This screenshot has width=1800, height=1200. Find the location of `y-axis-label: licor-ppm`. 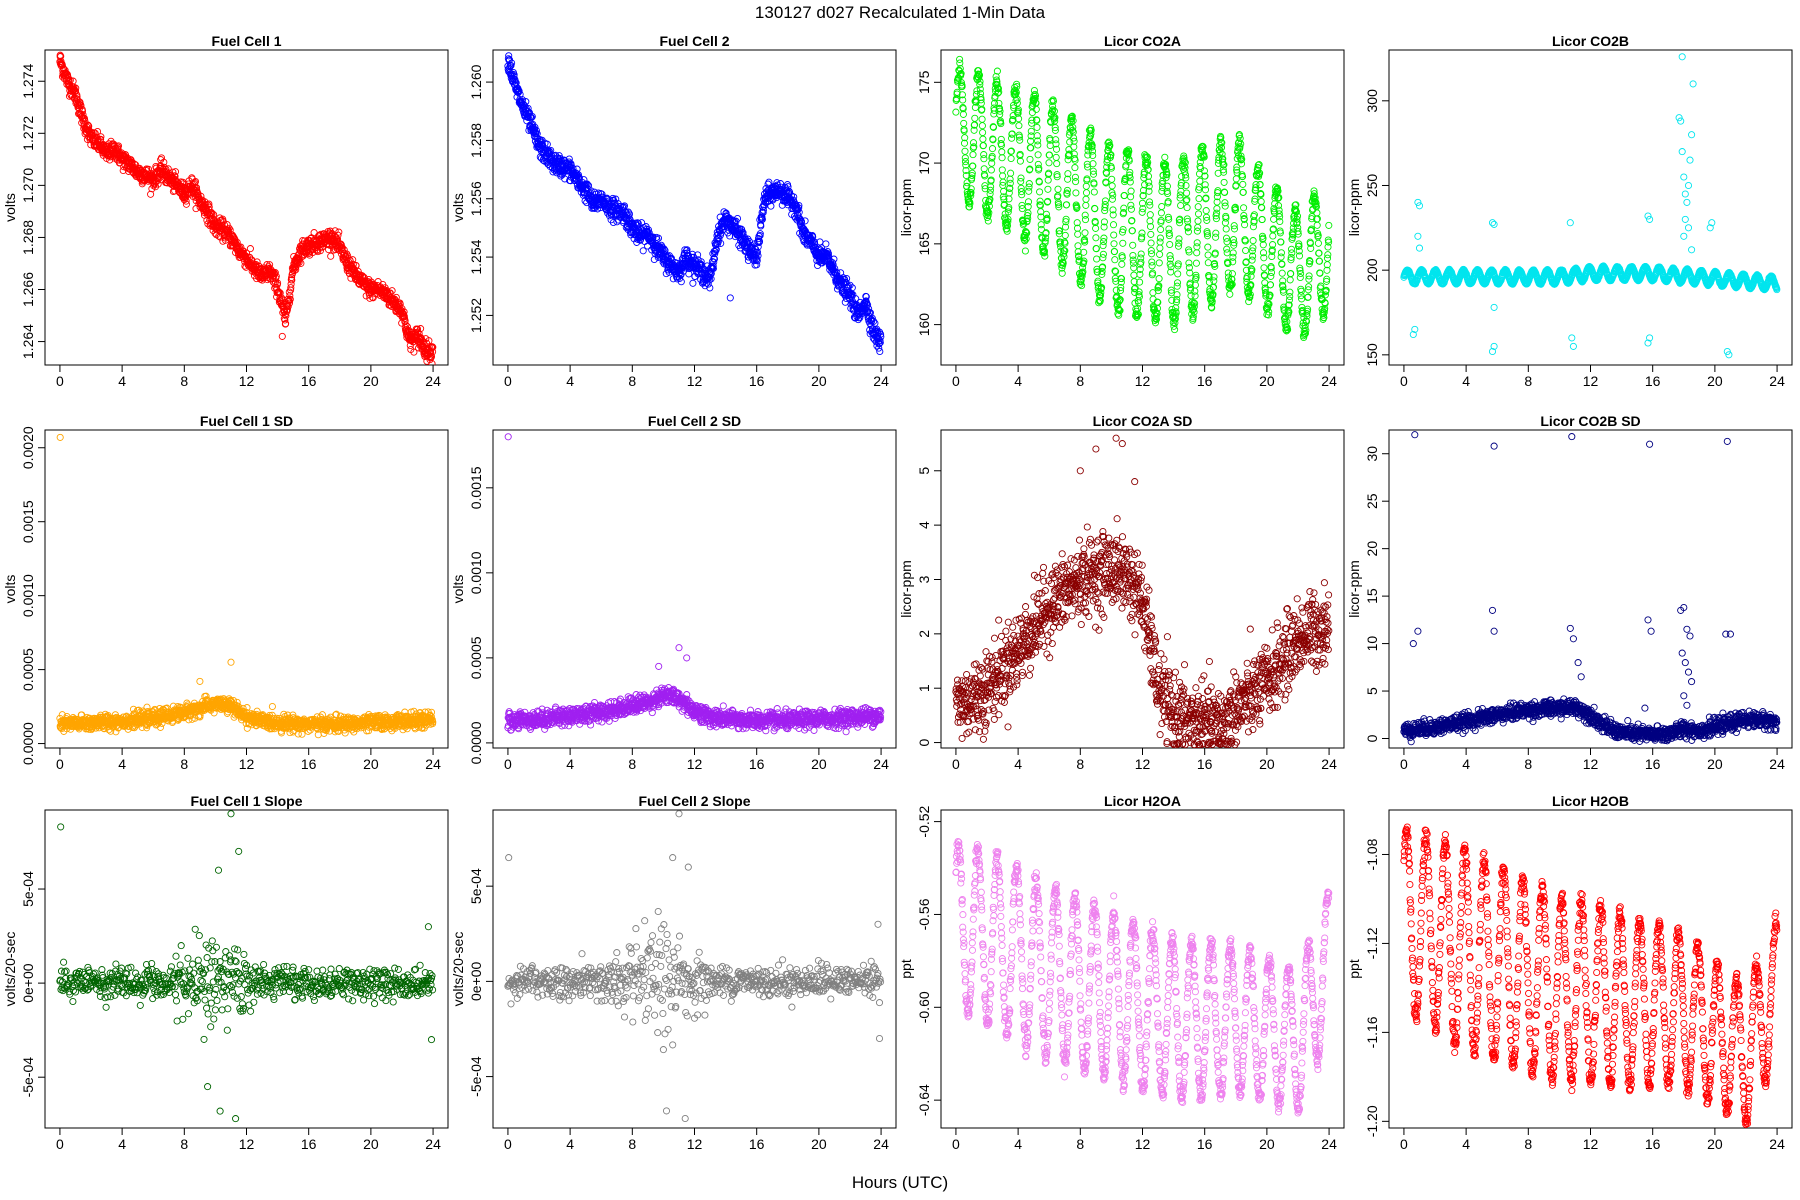

y-axis-label: licor-ppm is located at coordinates (1354, 208).